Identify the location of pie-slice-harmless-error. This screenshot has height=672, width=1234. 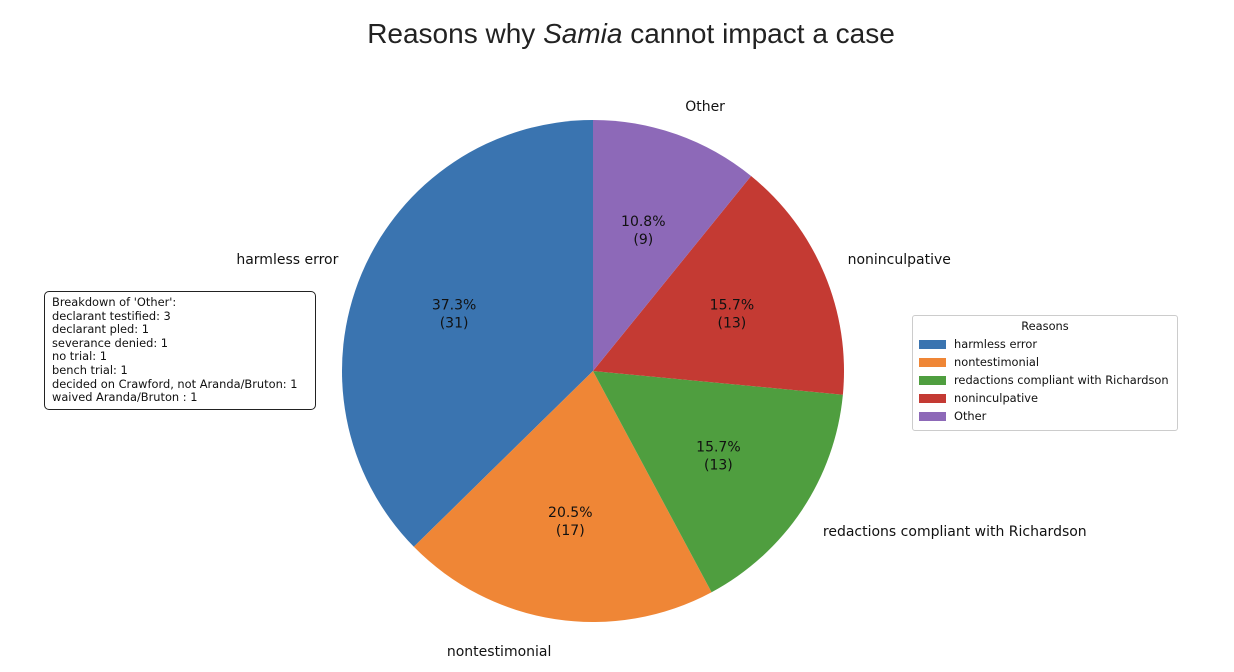
(467, 333).